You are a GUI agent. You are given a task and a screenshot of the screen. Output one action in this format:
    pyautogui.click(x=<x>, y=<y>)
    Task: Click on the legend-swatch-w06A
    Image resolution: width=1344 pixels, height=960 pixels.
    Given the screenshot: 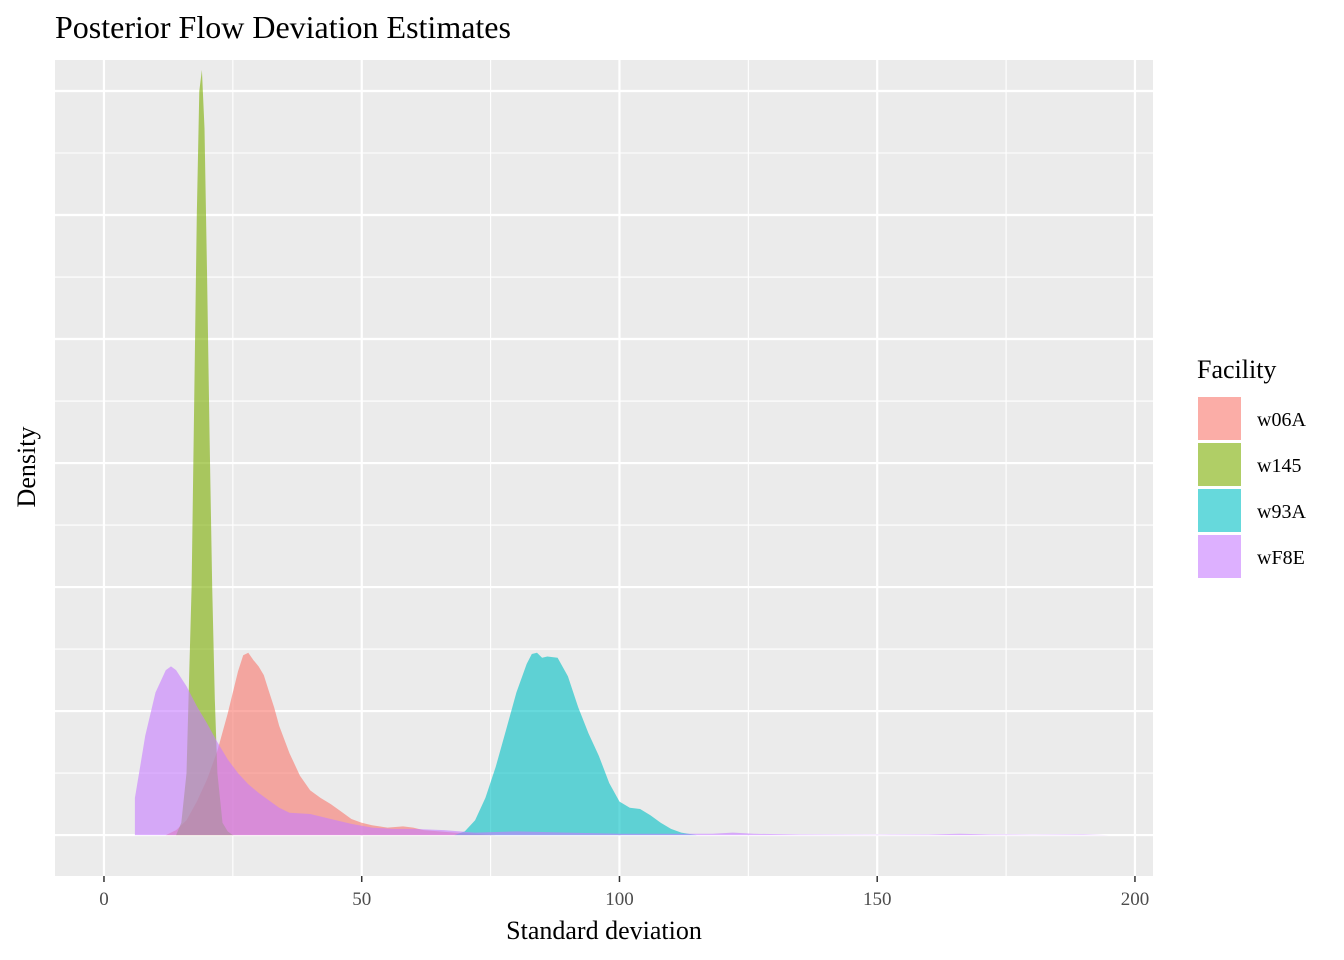 What is the action you would take?
    pyautogui.click(x=1219, y=418)
    